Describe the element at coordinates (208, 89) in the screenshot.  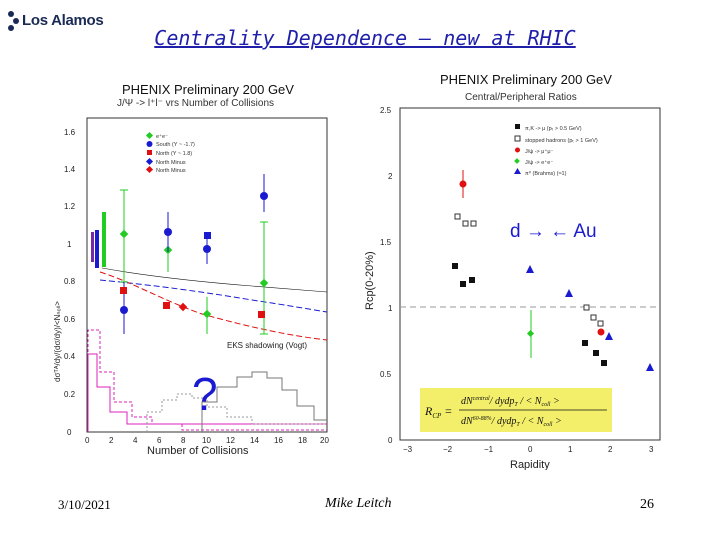
I see `left-plot-title: PHENIX Preliminary 200 GeV` at that location.